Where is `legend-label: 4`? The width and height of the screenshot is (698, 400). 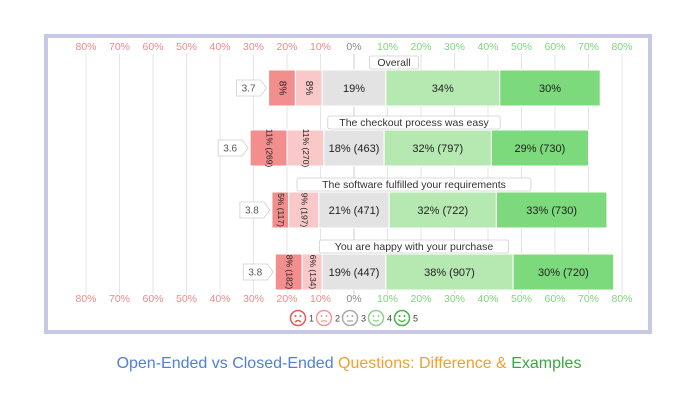 legend-label: 4 is located at coordinates (389, 319).